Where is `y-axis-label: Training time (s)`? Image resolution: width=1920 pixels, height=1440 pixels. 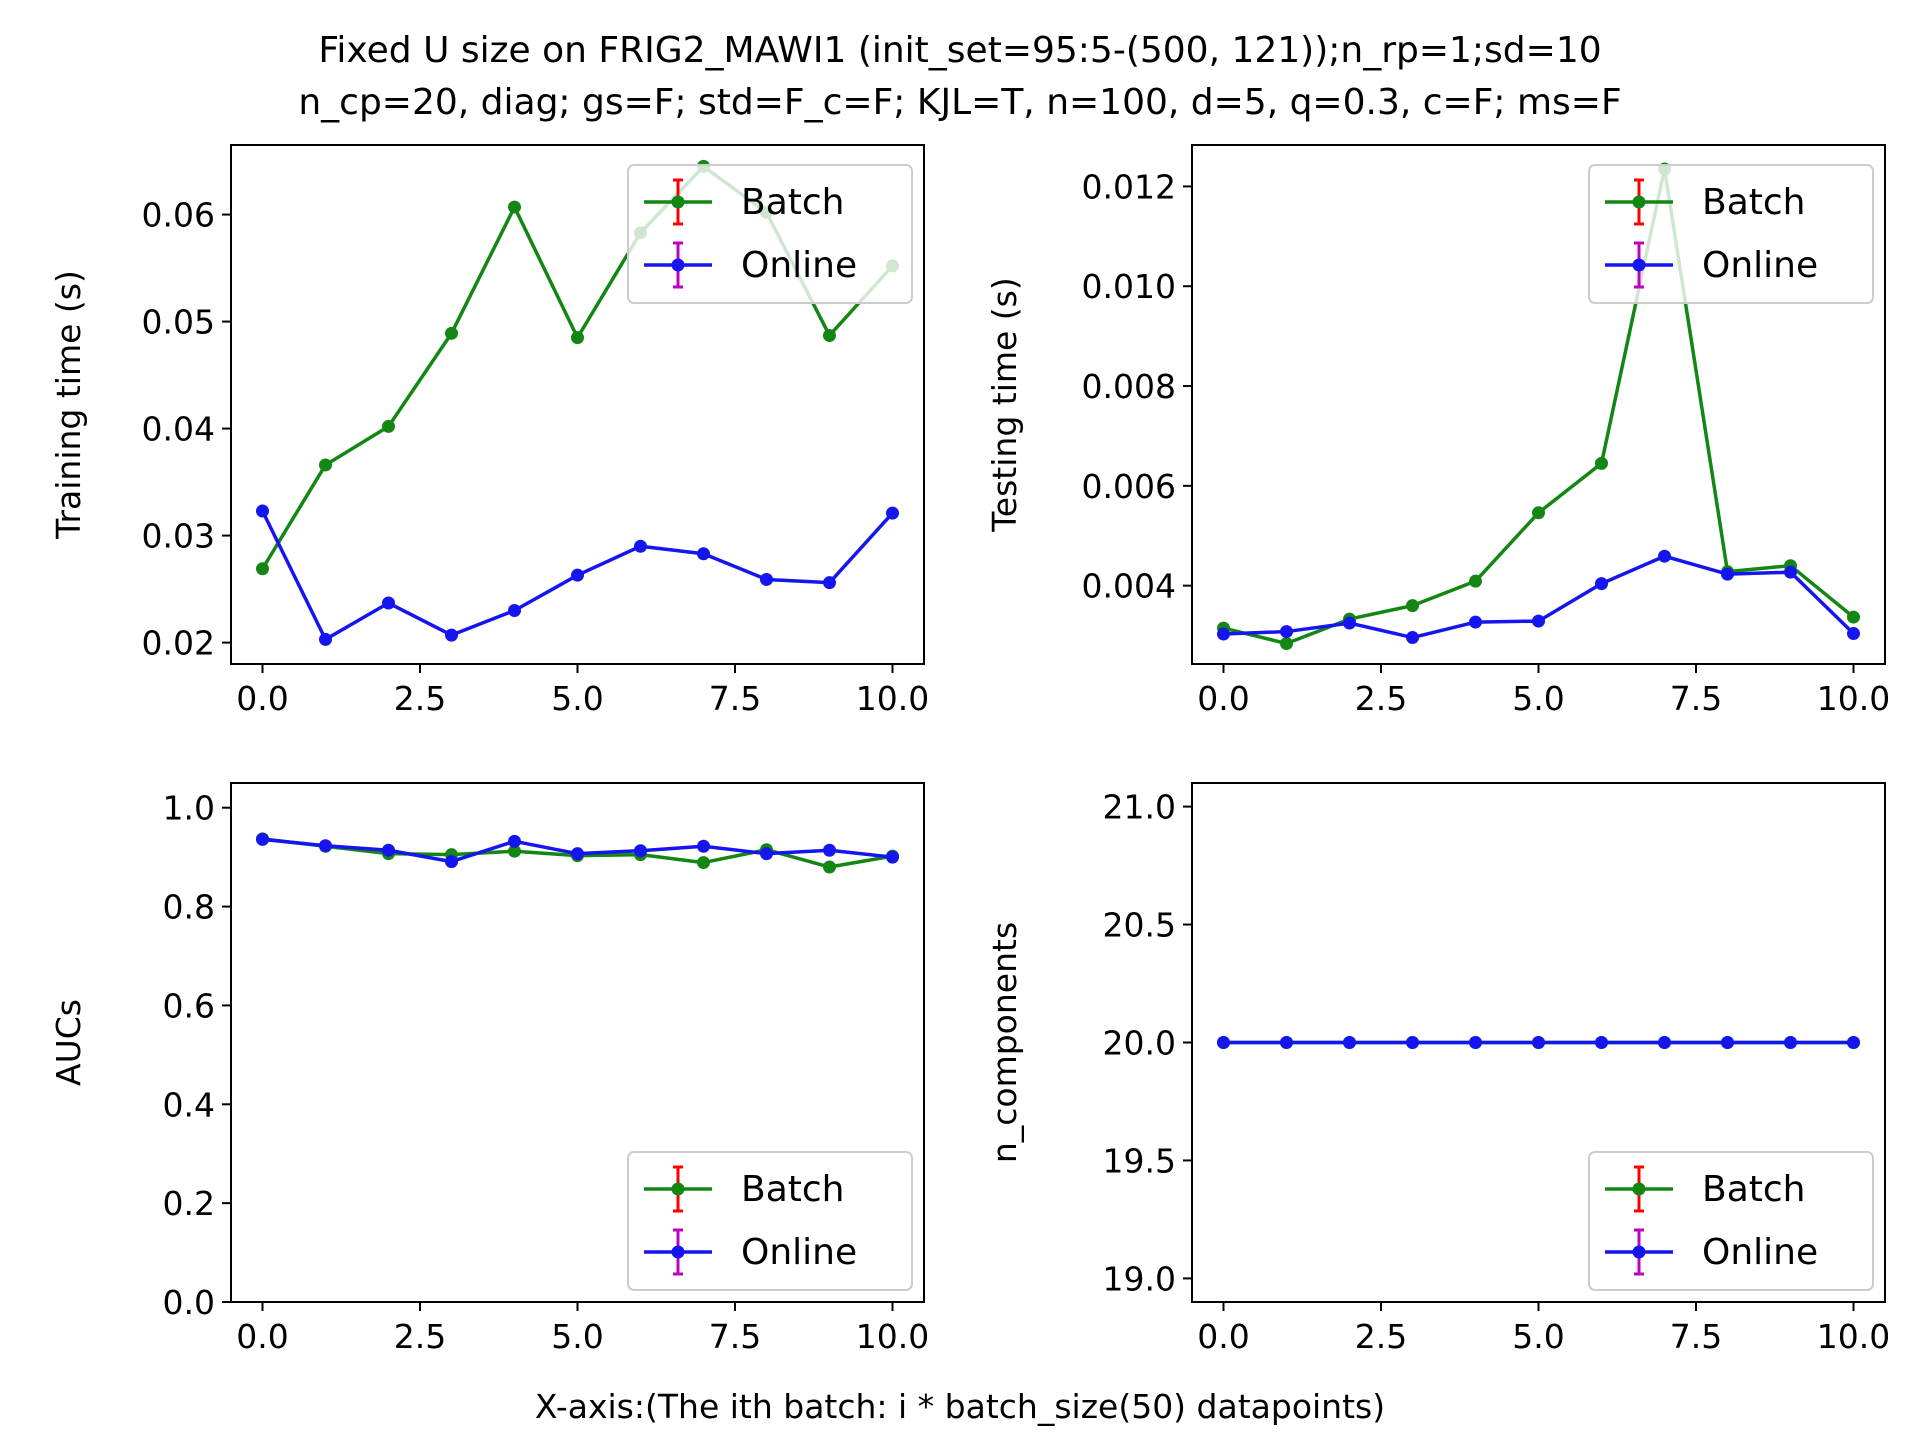
y-axis-label: Training time (s) is located at coordinates (68, 405).